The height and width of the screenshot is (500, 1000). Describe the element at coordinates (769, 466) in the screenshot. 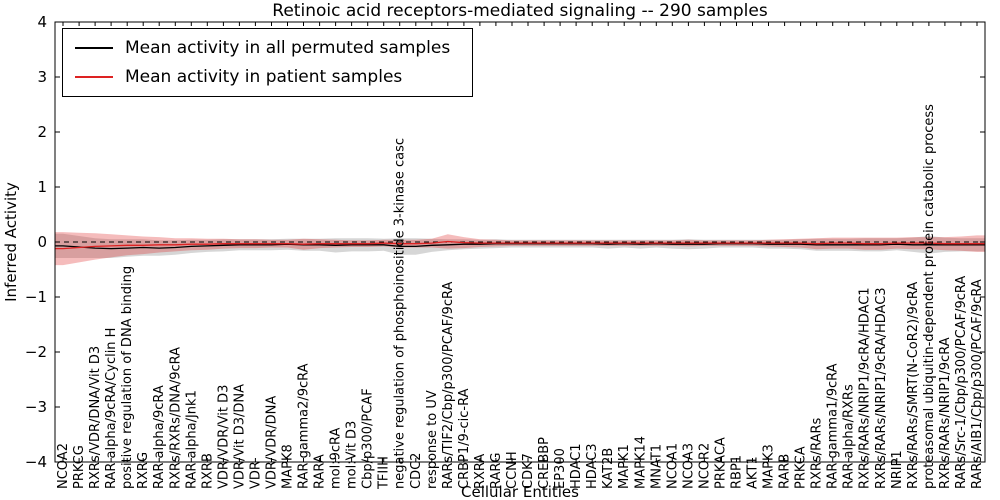

I see `x-tick-label: MAPK3` at that location.